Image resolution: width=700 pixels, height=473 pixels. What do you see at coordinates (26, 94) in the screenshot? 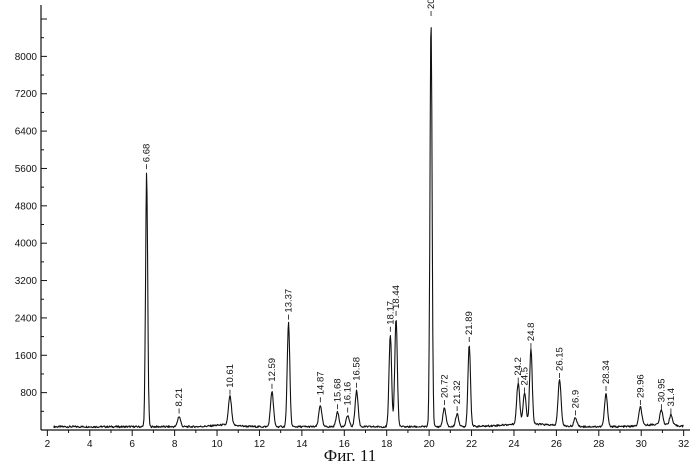
I see `y-tick-label: 7200` at bounding box center [26, 94].